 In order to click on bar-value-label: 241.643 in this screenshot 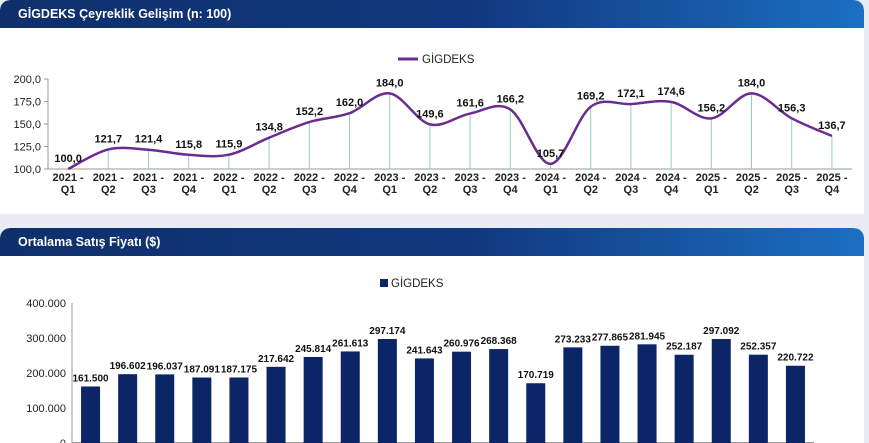, I will do `click(424, 350)`.